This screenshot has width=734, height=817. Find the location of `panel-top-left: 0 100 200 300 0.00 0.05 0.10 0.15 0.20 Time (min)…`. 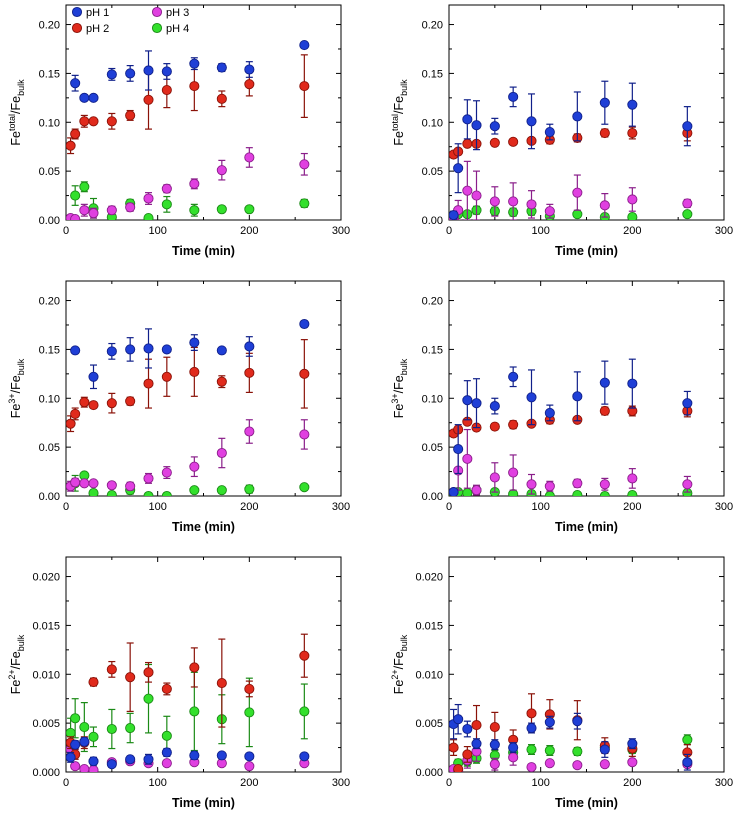

panel-top-left: 0 100 200 300 0.00 0.05 0.10 0.15 0.20 Time (min)… is located at coordinates (178, 131).